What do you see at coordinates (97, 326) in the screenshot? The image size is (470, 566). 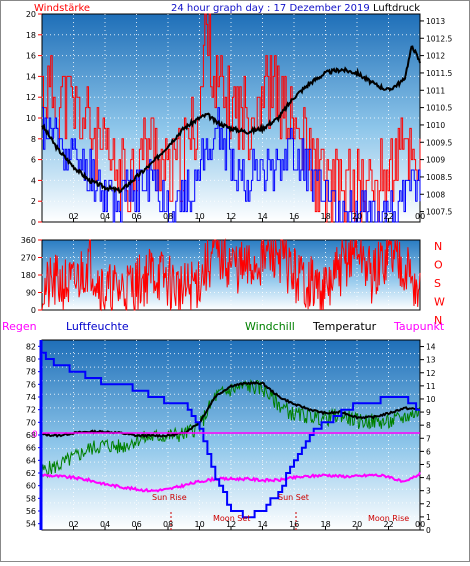 I see `label-luftfeuchte: Luftfeuchte` at bounding box center [97, 326].